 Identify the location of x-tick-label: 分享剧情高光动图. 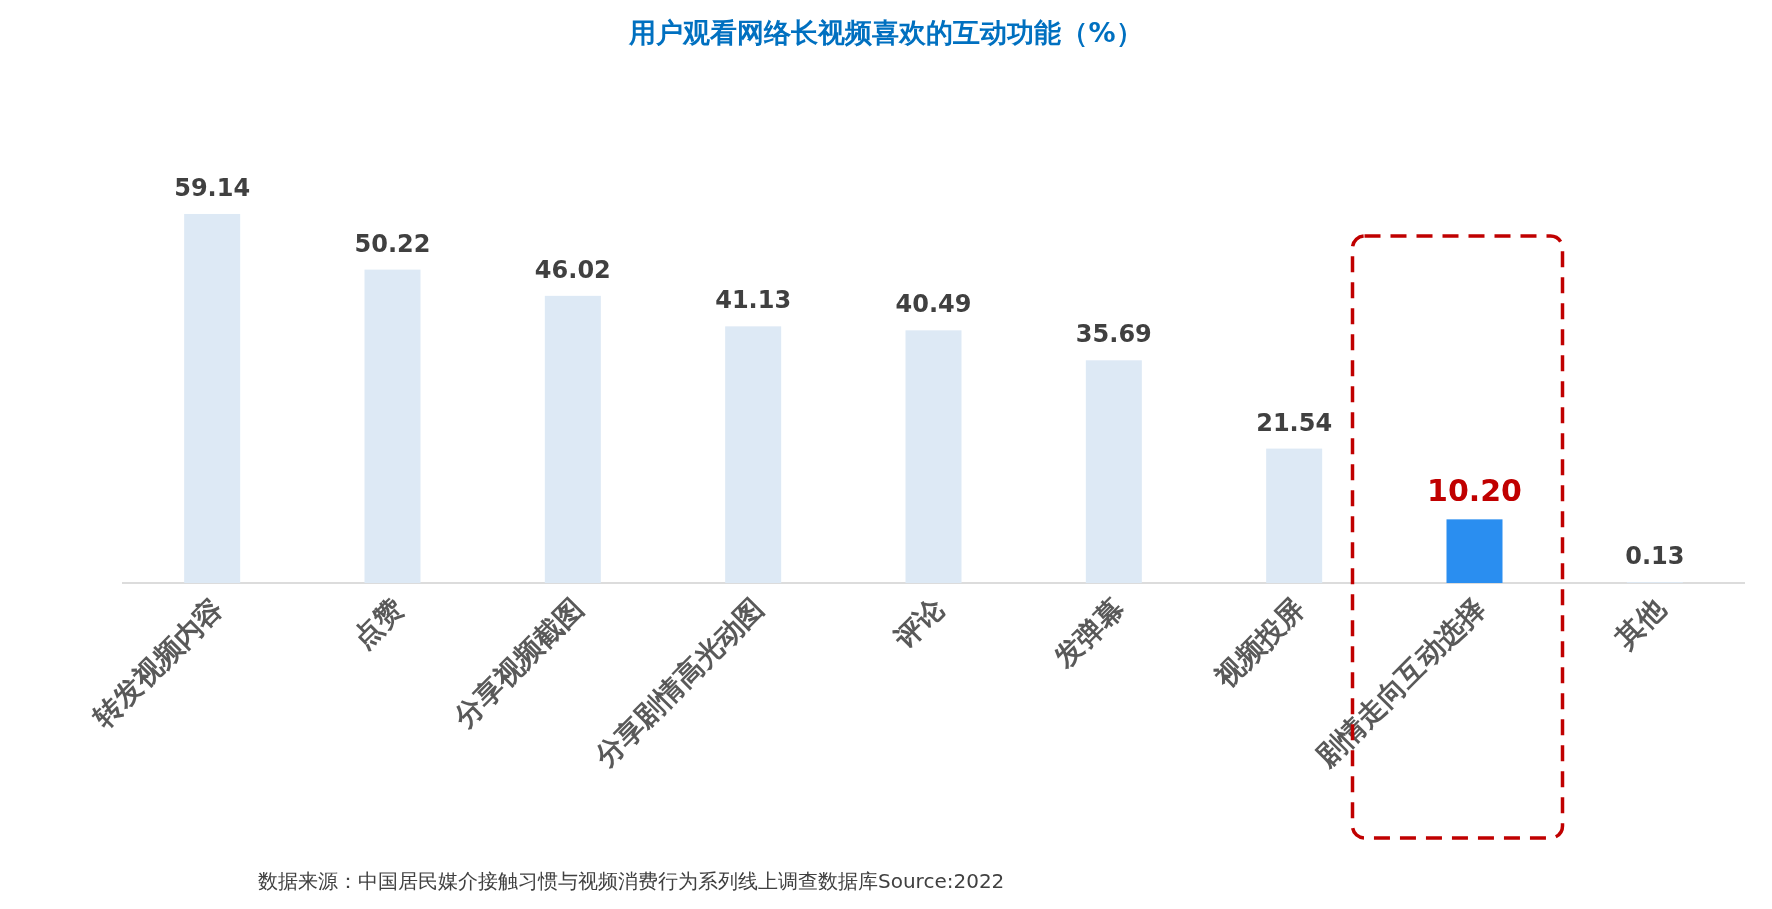
(679, 683).